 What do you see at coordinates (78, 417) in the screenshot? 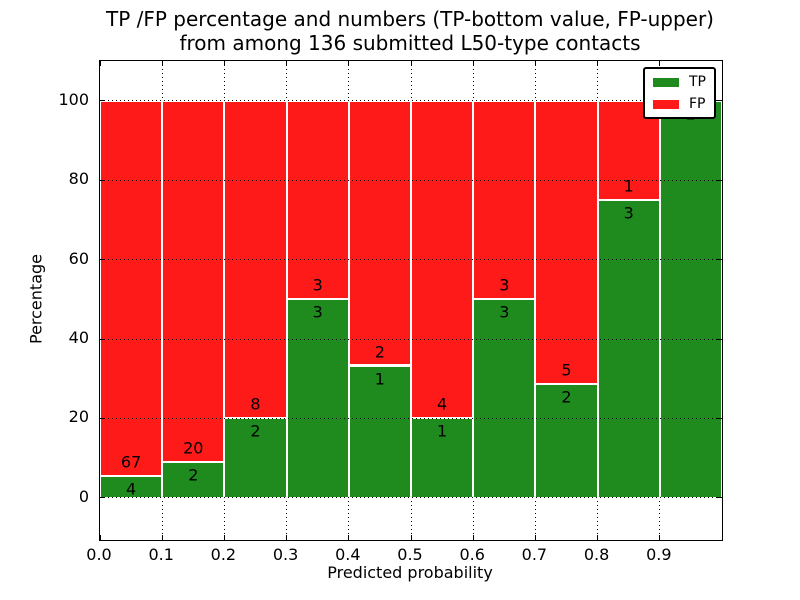
I see `y-tick-label: 20` at bounding box center [78, 417].